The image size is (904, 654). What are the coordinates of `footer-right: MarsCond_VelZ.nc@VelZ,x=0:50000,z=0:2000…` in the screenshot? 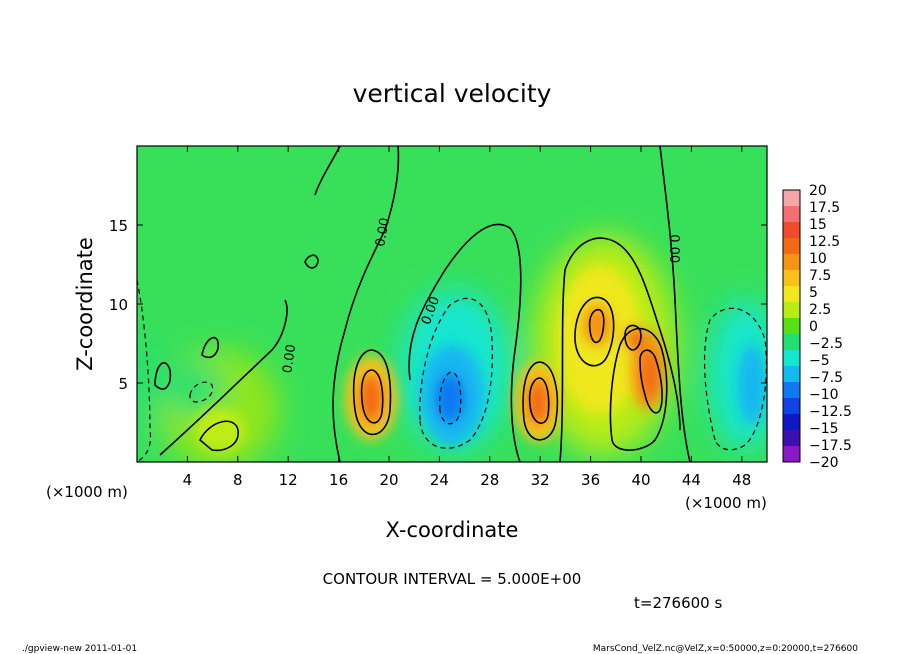 It's located at (725, 649).